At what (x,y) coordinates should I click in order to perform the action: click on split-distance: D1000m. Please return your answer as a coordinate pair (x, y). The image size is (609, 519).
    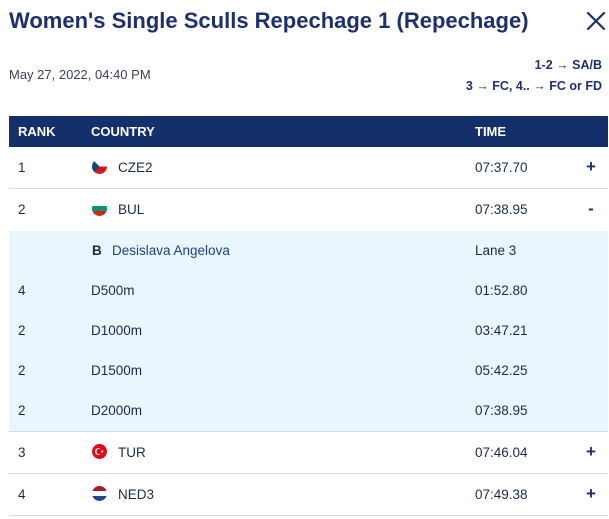
    Looking at the image, I should click on (117, 330).